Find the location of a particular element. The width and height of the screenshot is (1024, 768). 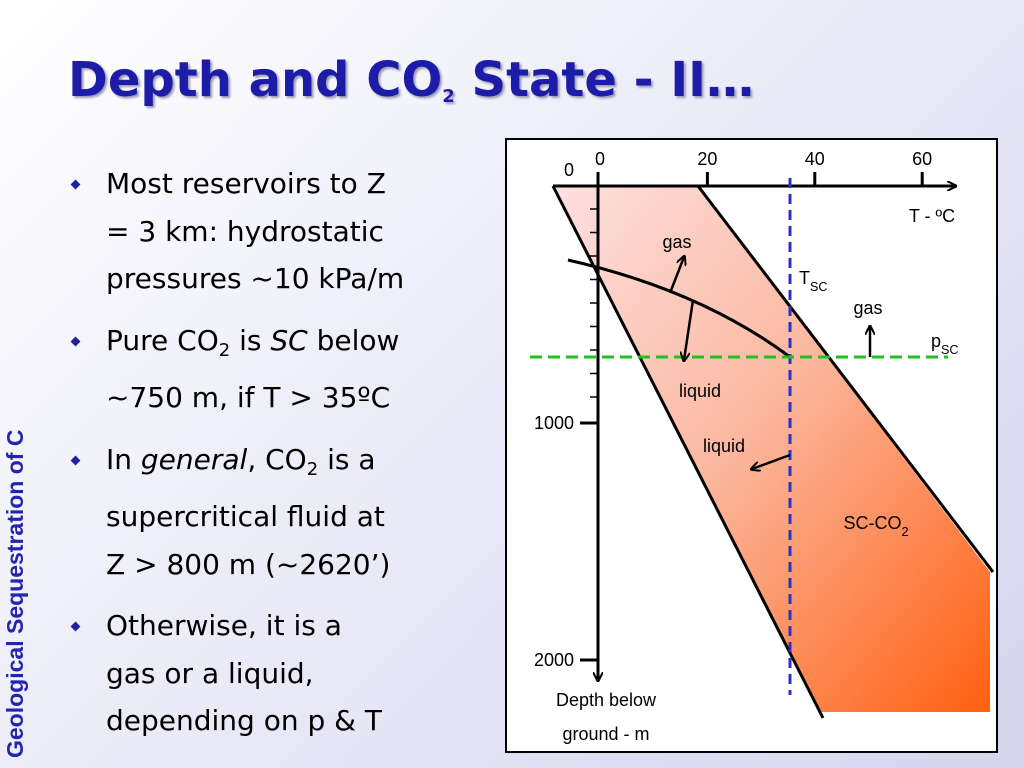

italic-text: SC is located at coordinates (289, 340).